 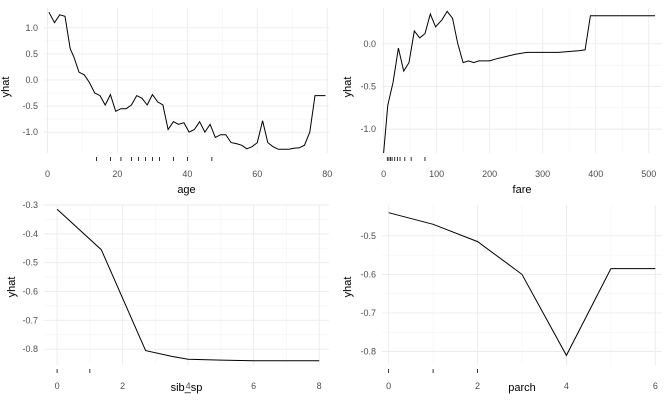 I want to click on fare-y-tick-label: -0.5, so click(x=368, y=86).